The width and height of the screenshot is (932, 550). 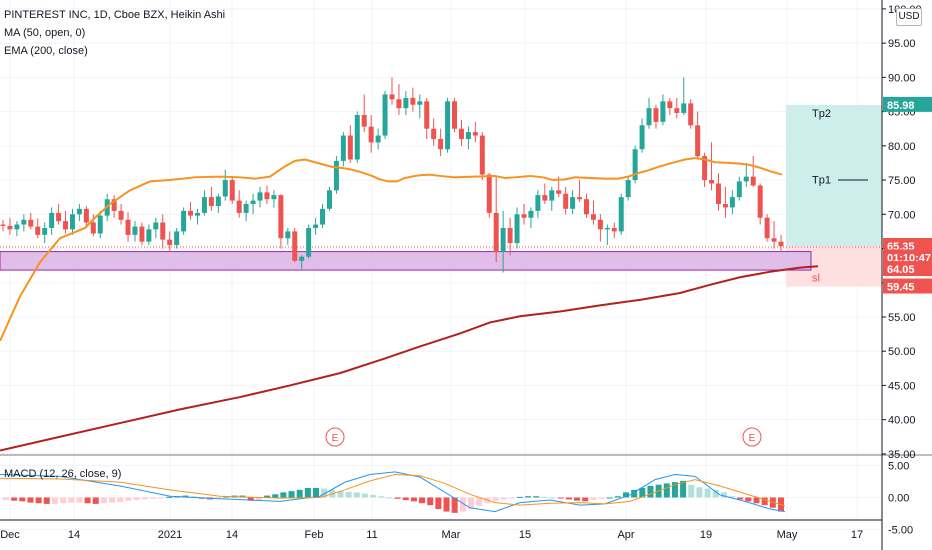 I want to click on time-tick-label: 17, so click(x=857, y=535).